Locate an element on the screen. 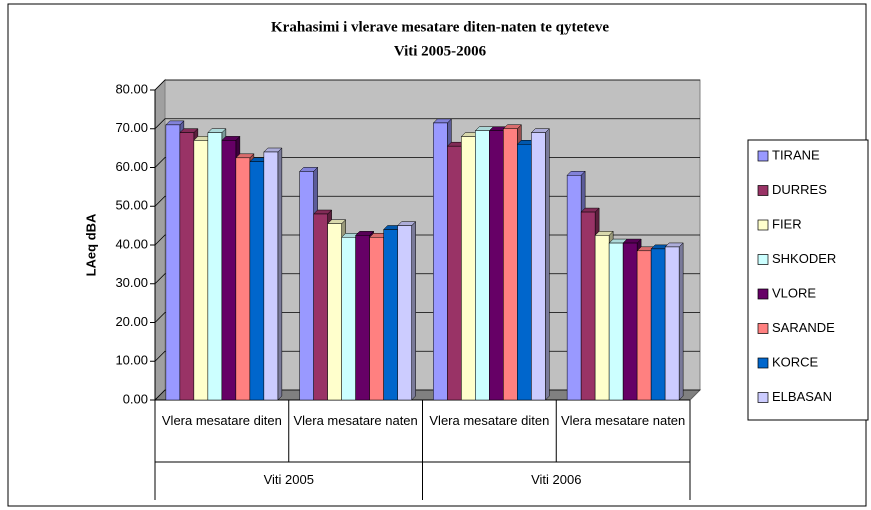  chart-subtitle: Viti 2005-2006 is located at coordinates (440, 51).